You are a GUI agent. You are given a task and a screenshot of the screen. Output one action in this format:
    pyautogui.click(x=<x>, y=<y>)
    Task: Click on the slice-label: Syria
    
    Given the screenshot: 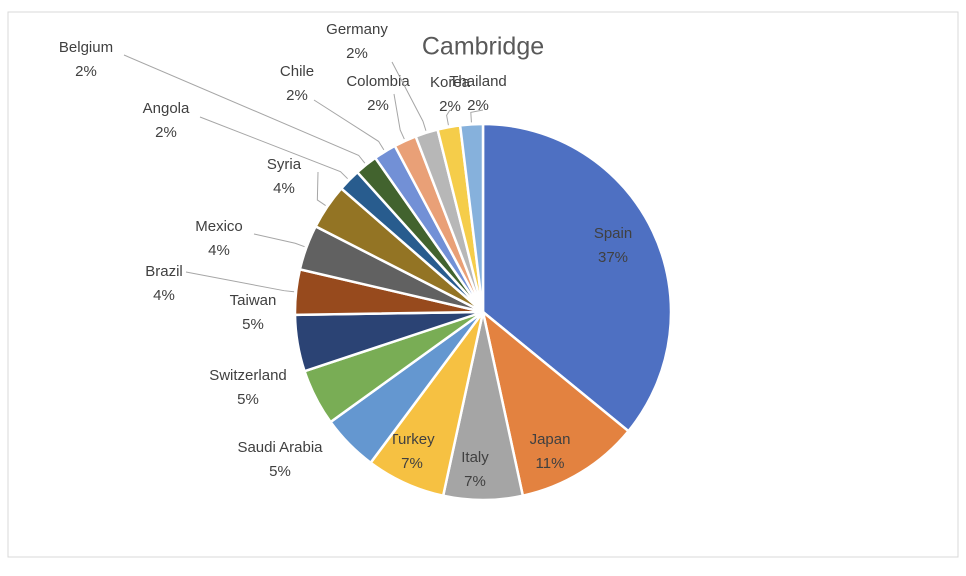 What is the action you would take?
    pyautogui.click(x=284, y=164)
    